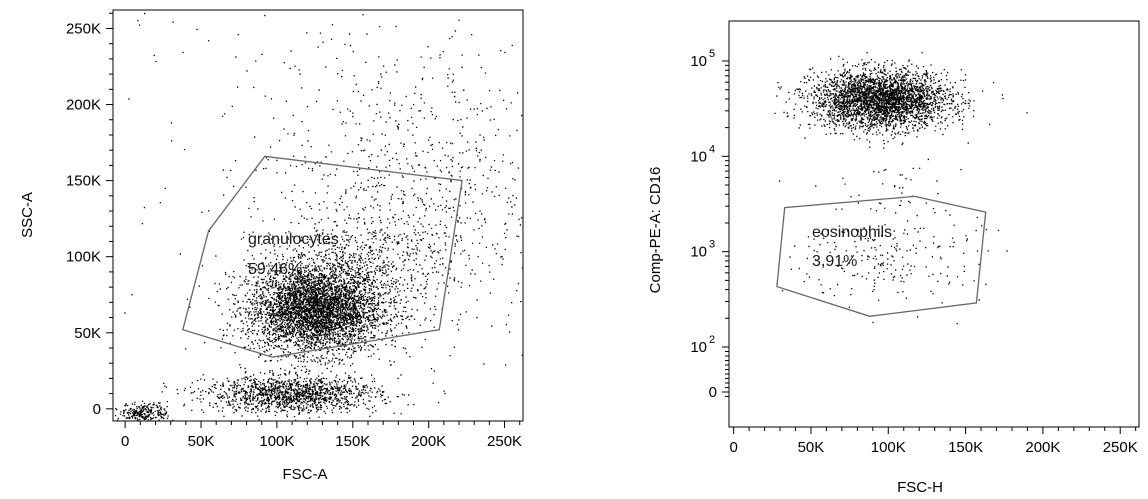  I want to click on x-axis-left: 0 50K 100K 150K 200K 250K, so click(321, 435).